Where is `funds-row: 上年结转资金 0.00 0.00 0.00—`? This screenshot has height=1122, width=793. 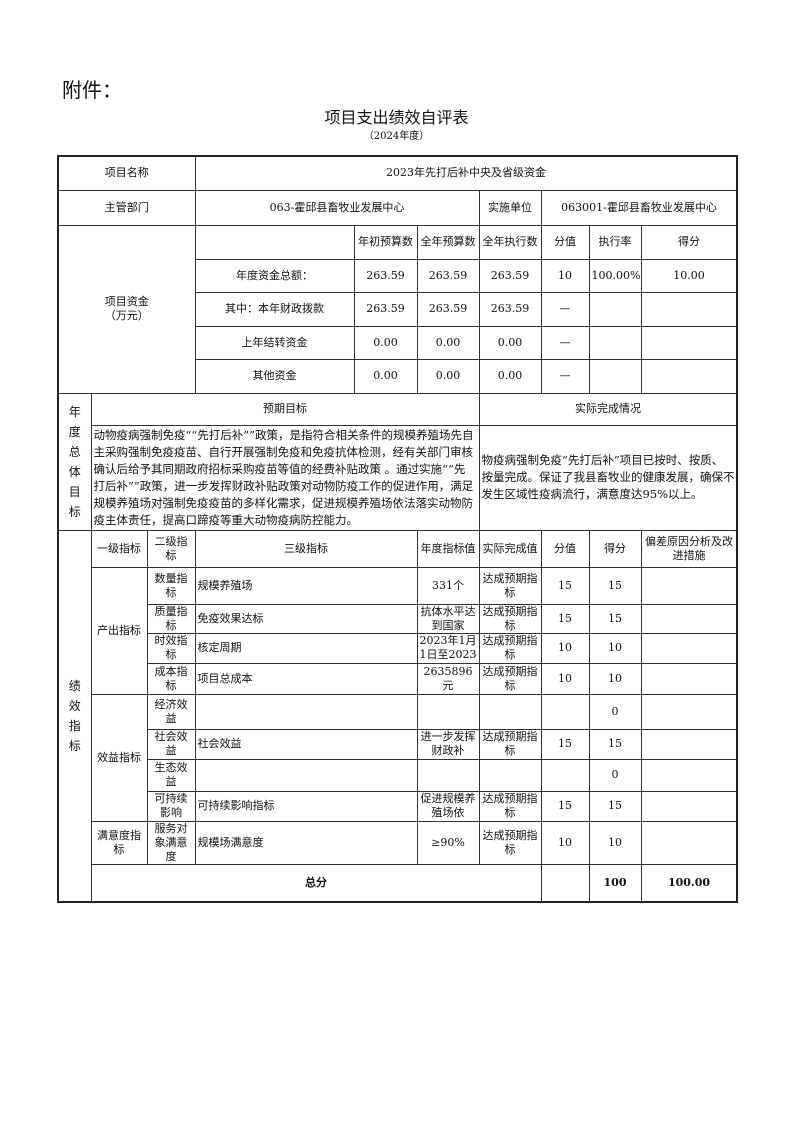
funds-row: 上年结转资金 0.00 0.00 0.00— is located at coordinates (398, 342).